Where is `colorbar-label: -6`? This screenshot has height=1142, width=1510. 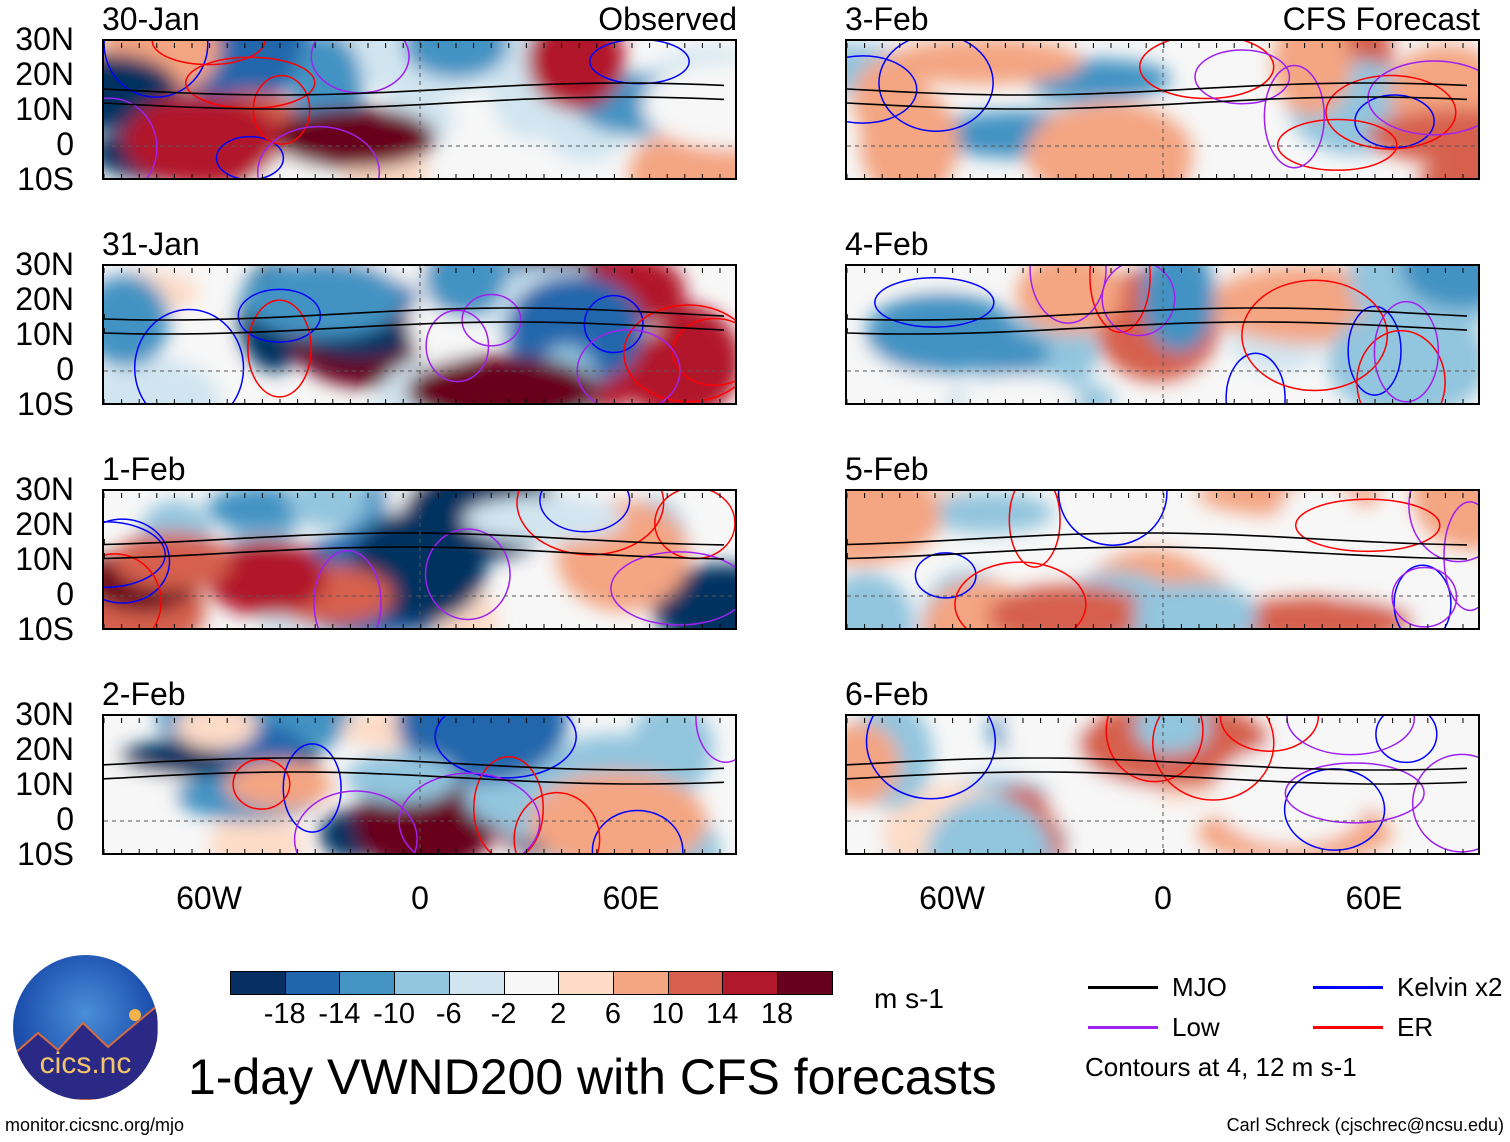 colorbar-label: -6 is located at coordinates (448, 1014).